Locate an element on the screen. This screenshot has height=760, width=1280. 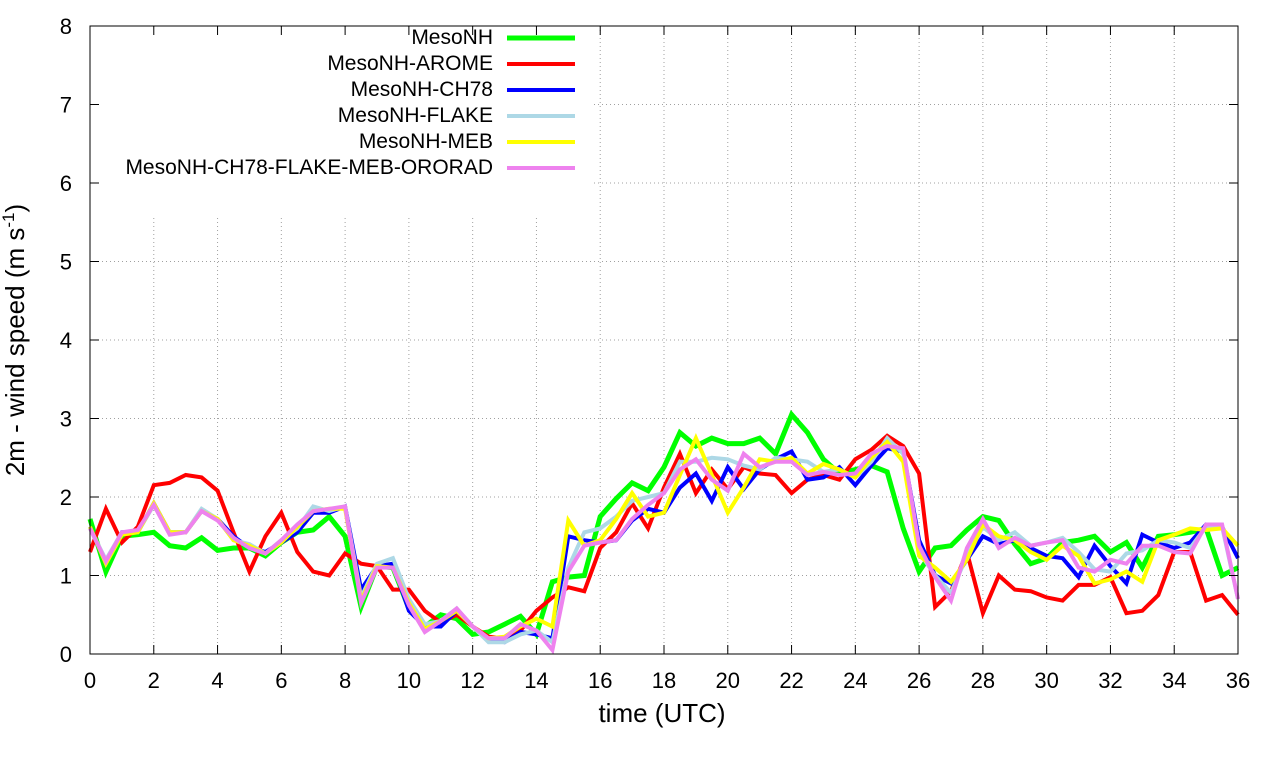
x-tick-label: 16 is located at coordinates (600, 680).